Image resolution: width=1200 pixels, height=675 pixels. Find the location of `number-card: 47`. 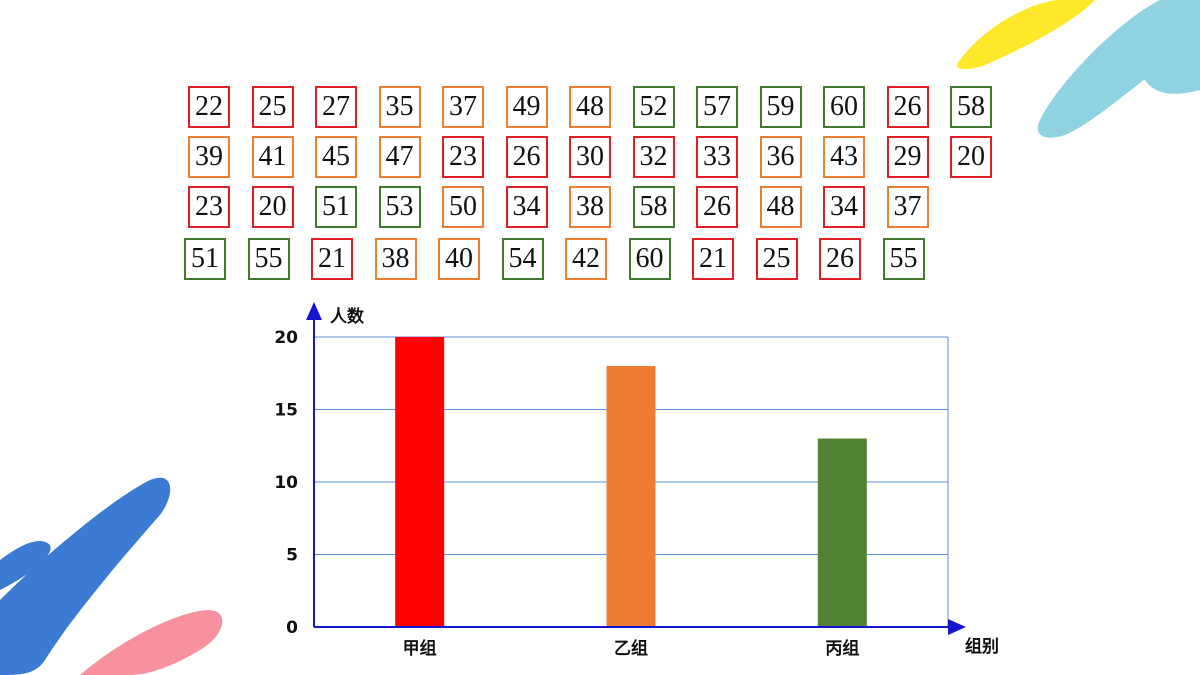

number-card: 47 is located at coordinates (399, 157).